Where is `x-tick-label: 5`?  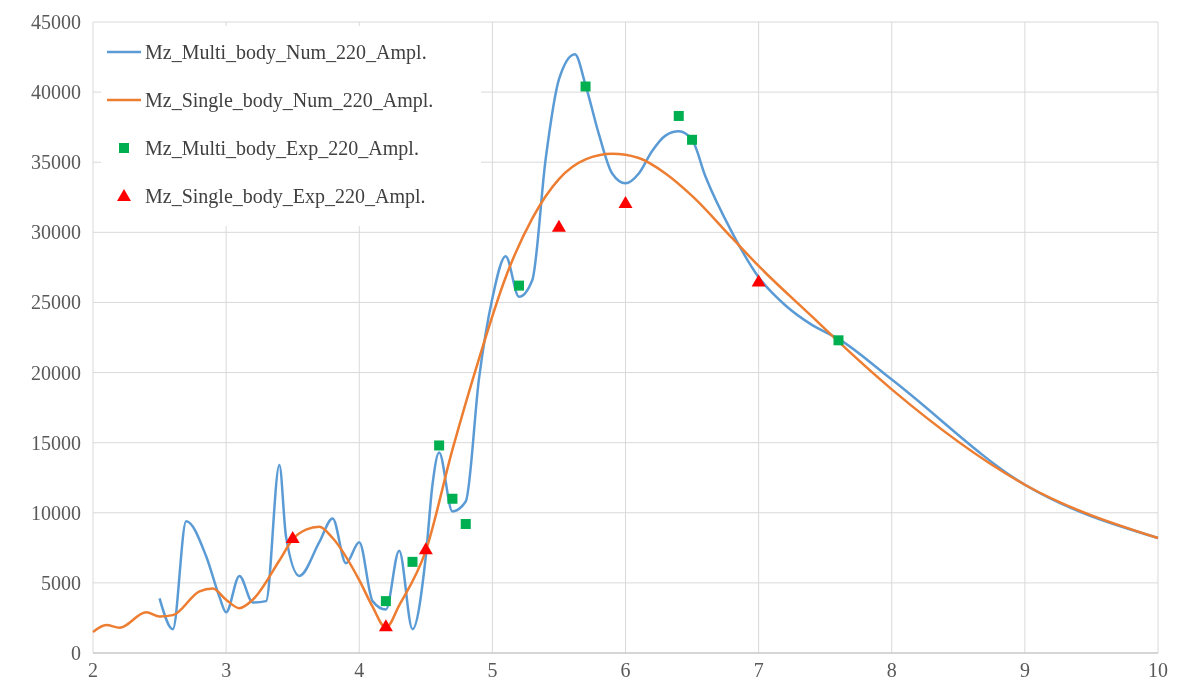
x-tick-label: 5 is located at coordinates (492, 670).